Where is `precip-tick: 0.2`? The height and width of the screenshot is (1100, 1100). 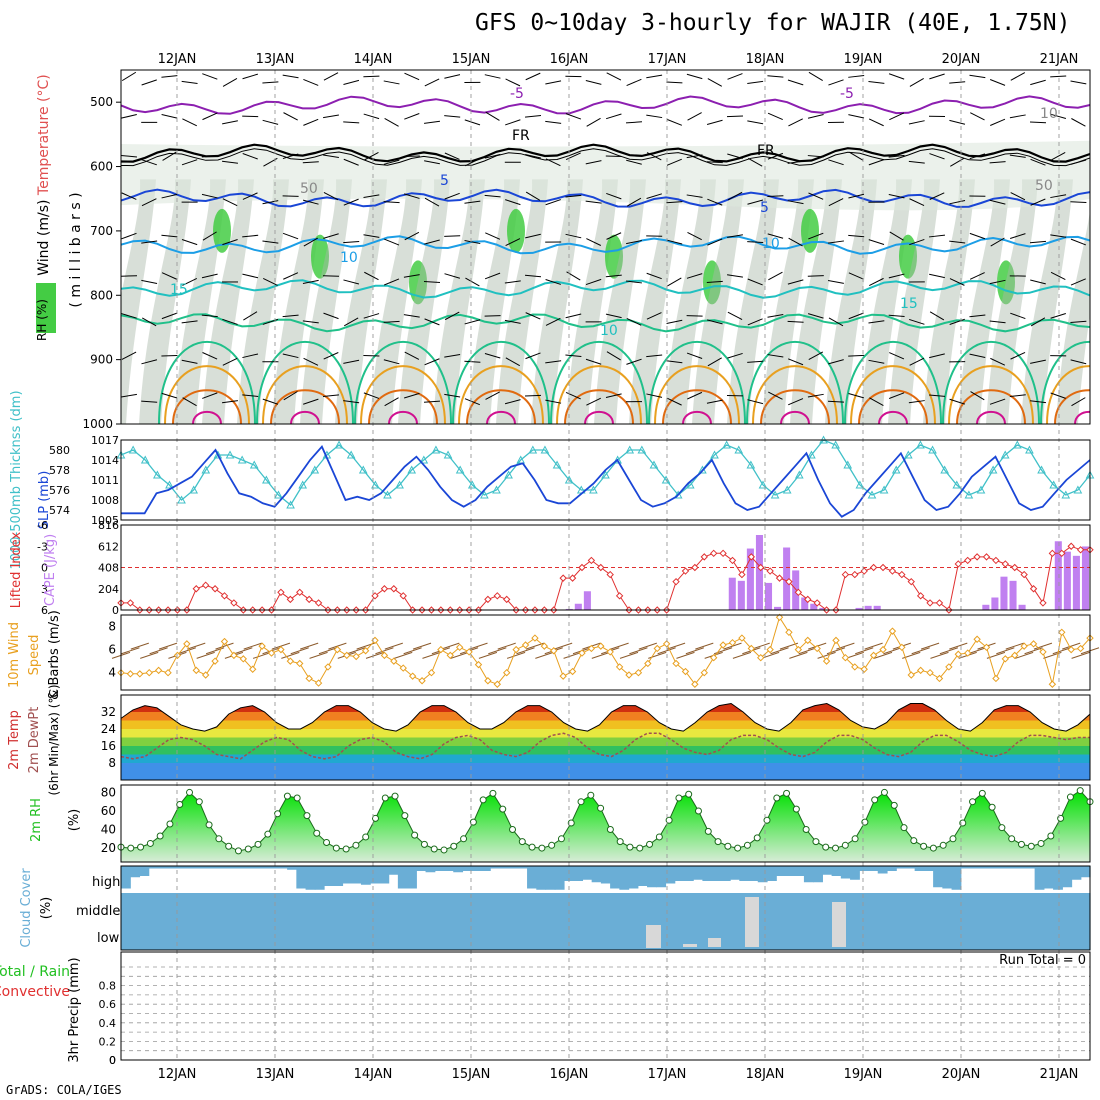 precip-tick: 0.2 is located at coordinates (108, 1041).